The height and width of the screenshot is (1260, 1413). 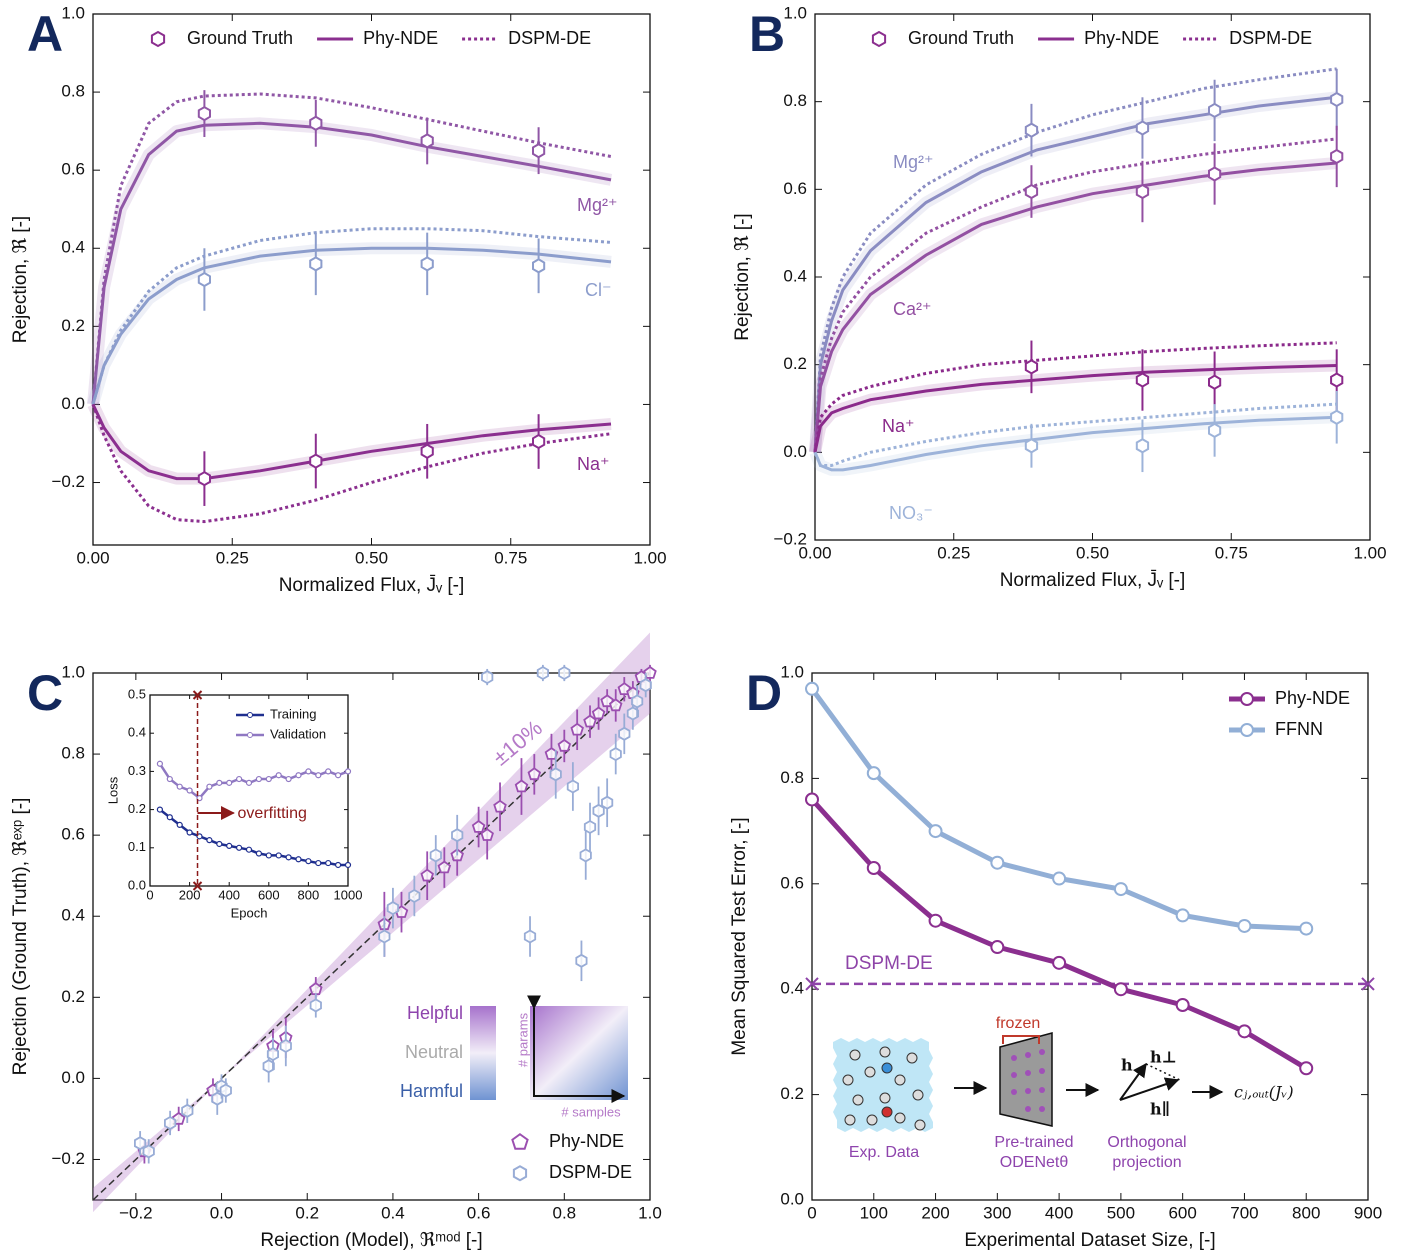 What do you see at coordinates (1163, 1057) in the screenshot?
I see `schematic-label: h⊥` at bounding box center [1163, 1057].